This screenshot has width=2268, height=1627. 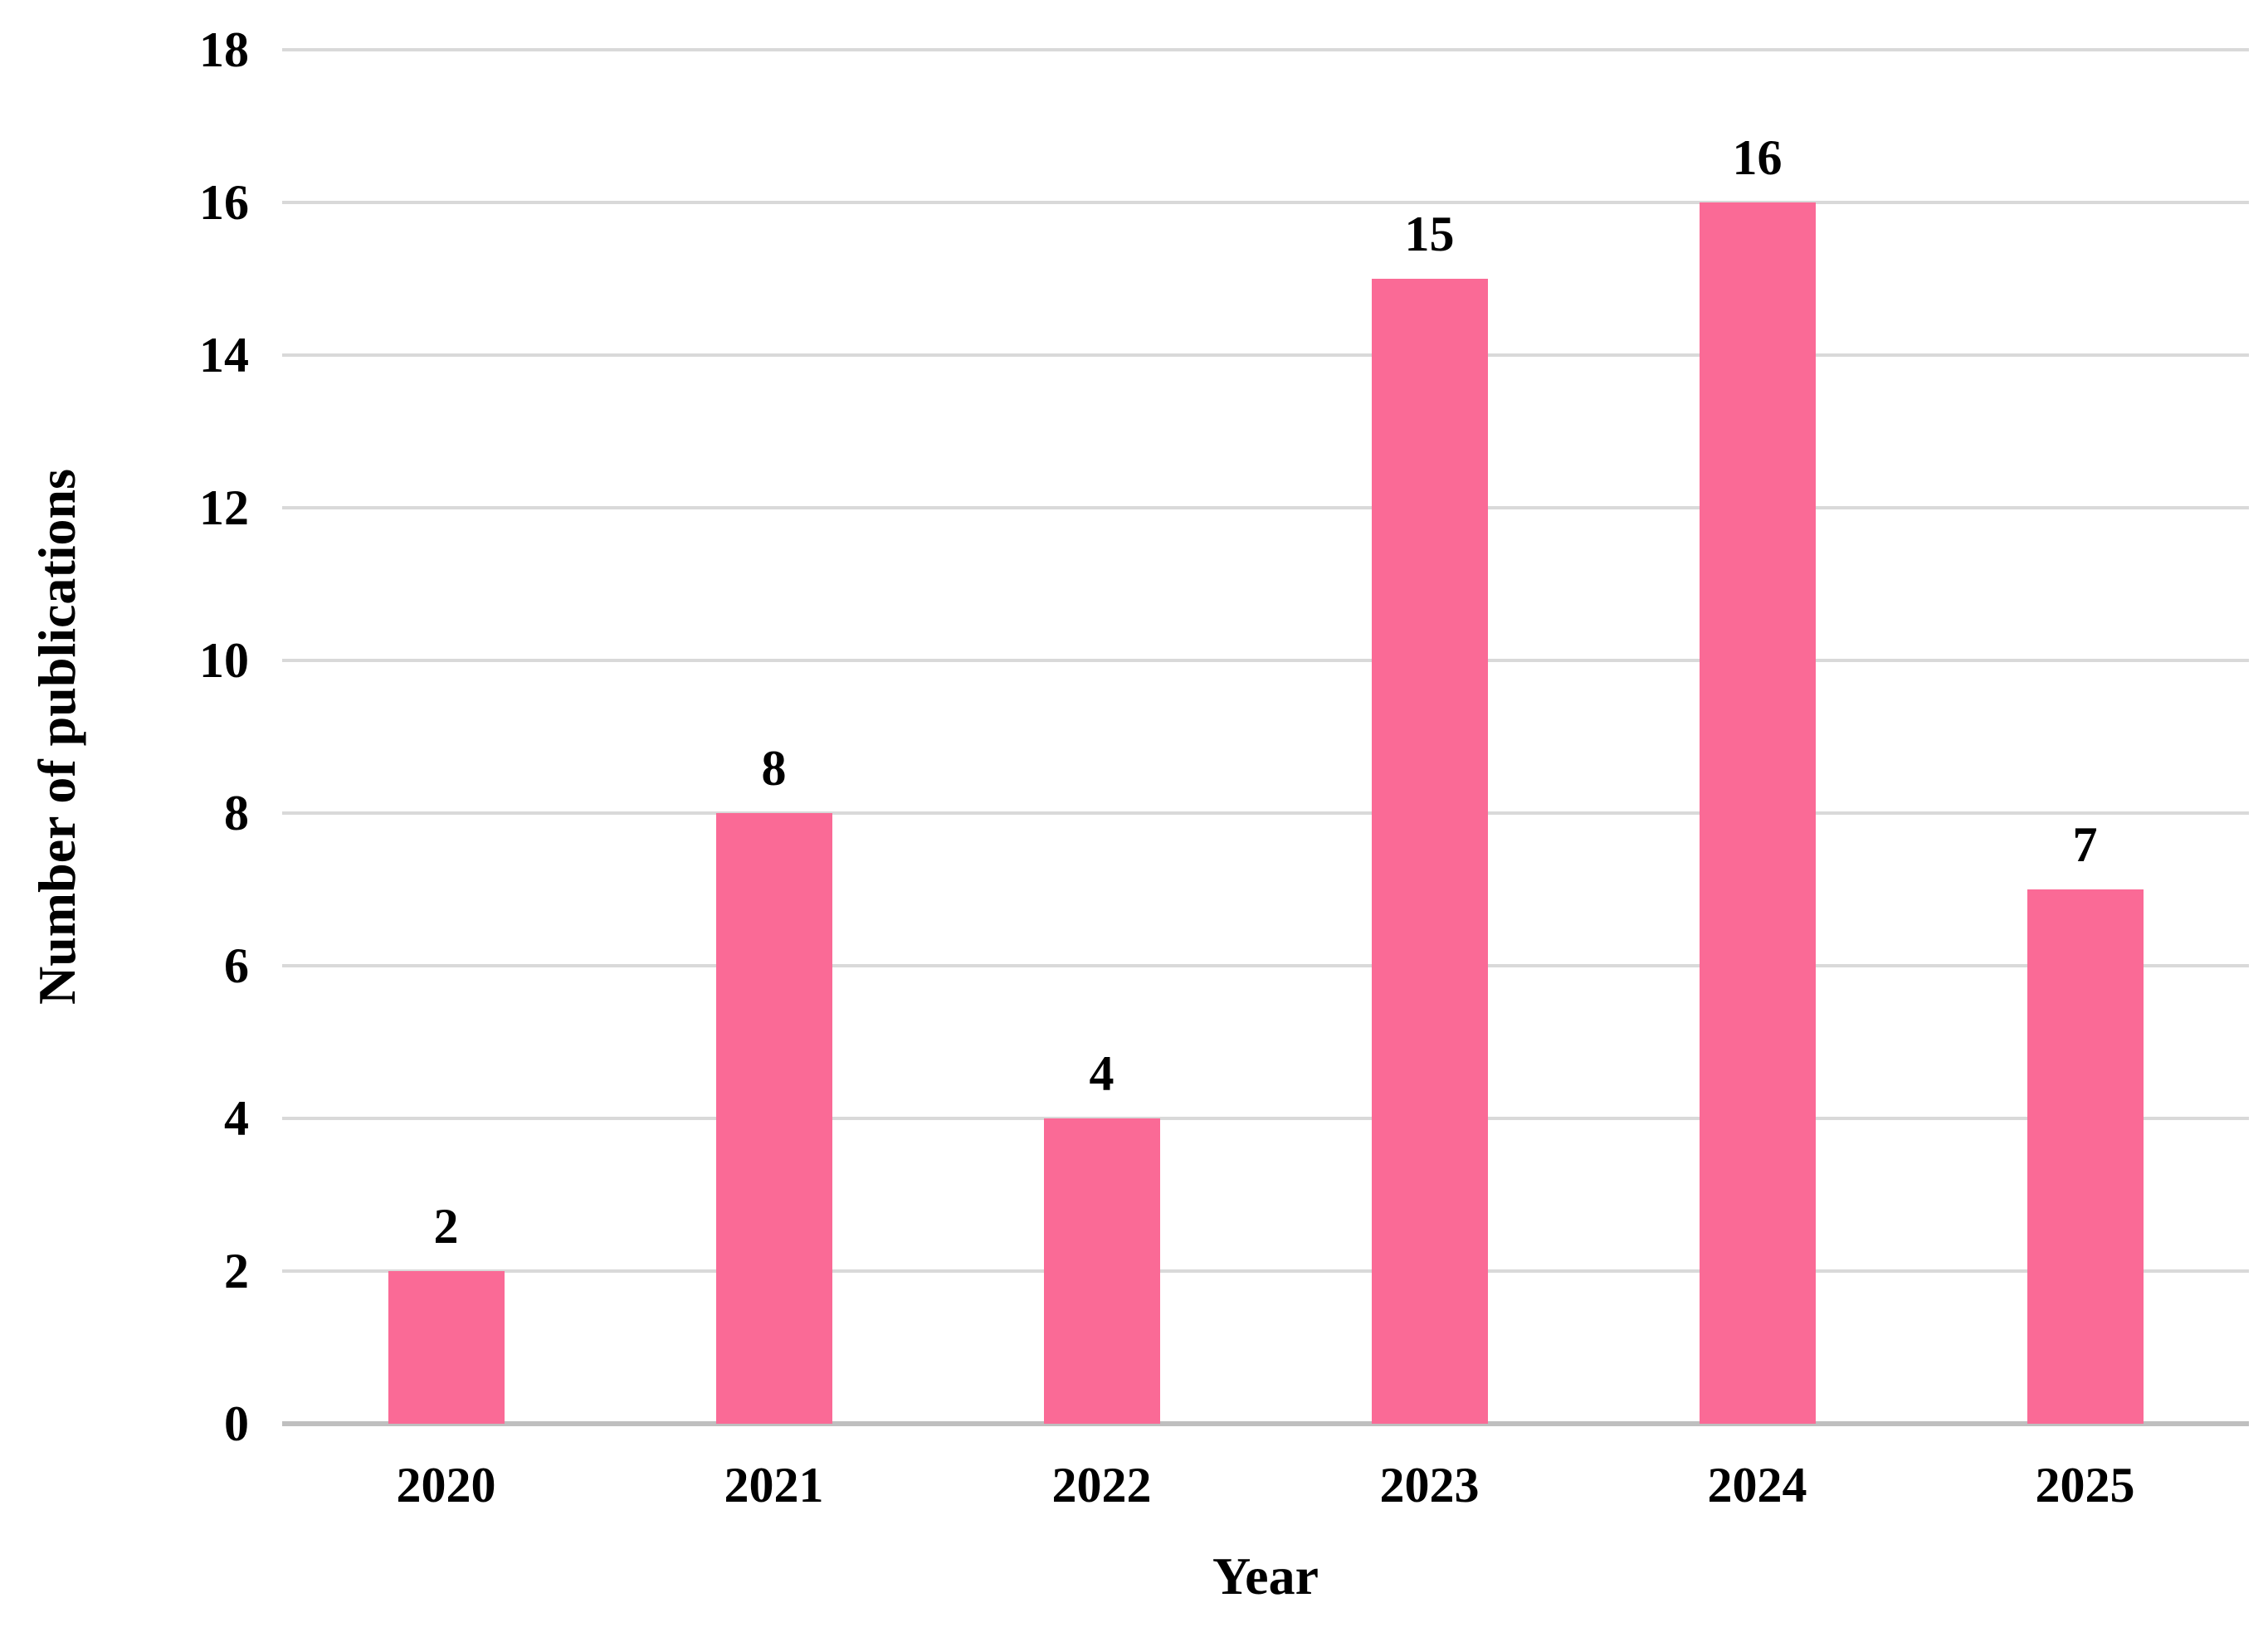 What do you see at coordinates (1101, 1485) in the screenshot?
I see `x-tick-label-2022: 2022` at bounding box center [1101, 1485].